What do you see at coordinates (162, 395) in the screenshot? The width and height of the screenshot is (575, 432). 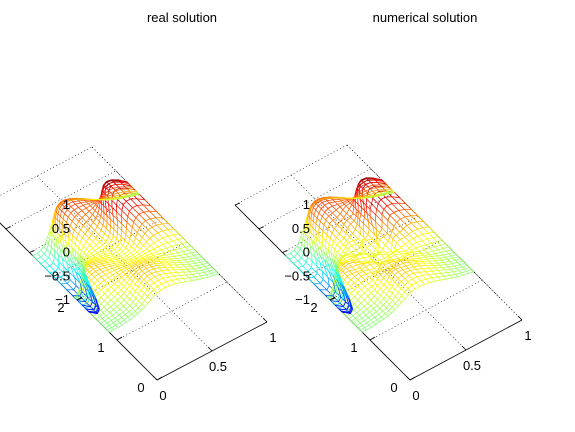 I see `x-tick-label: 0` at bounding box center [162, 395].